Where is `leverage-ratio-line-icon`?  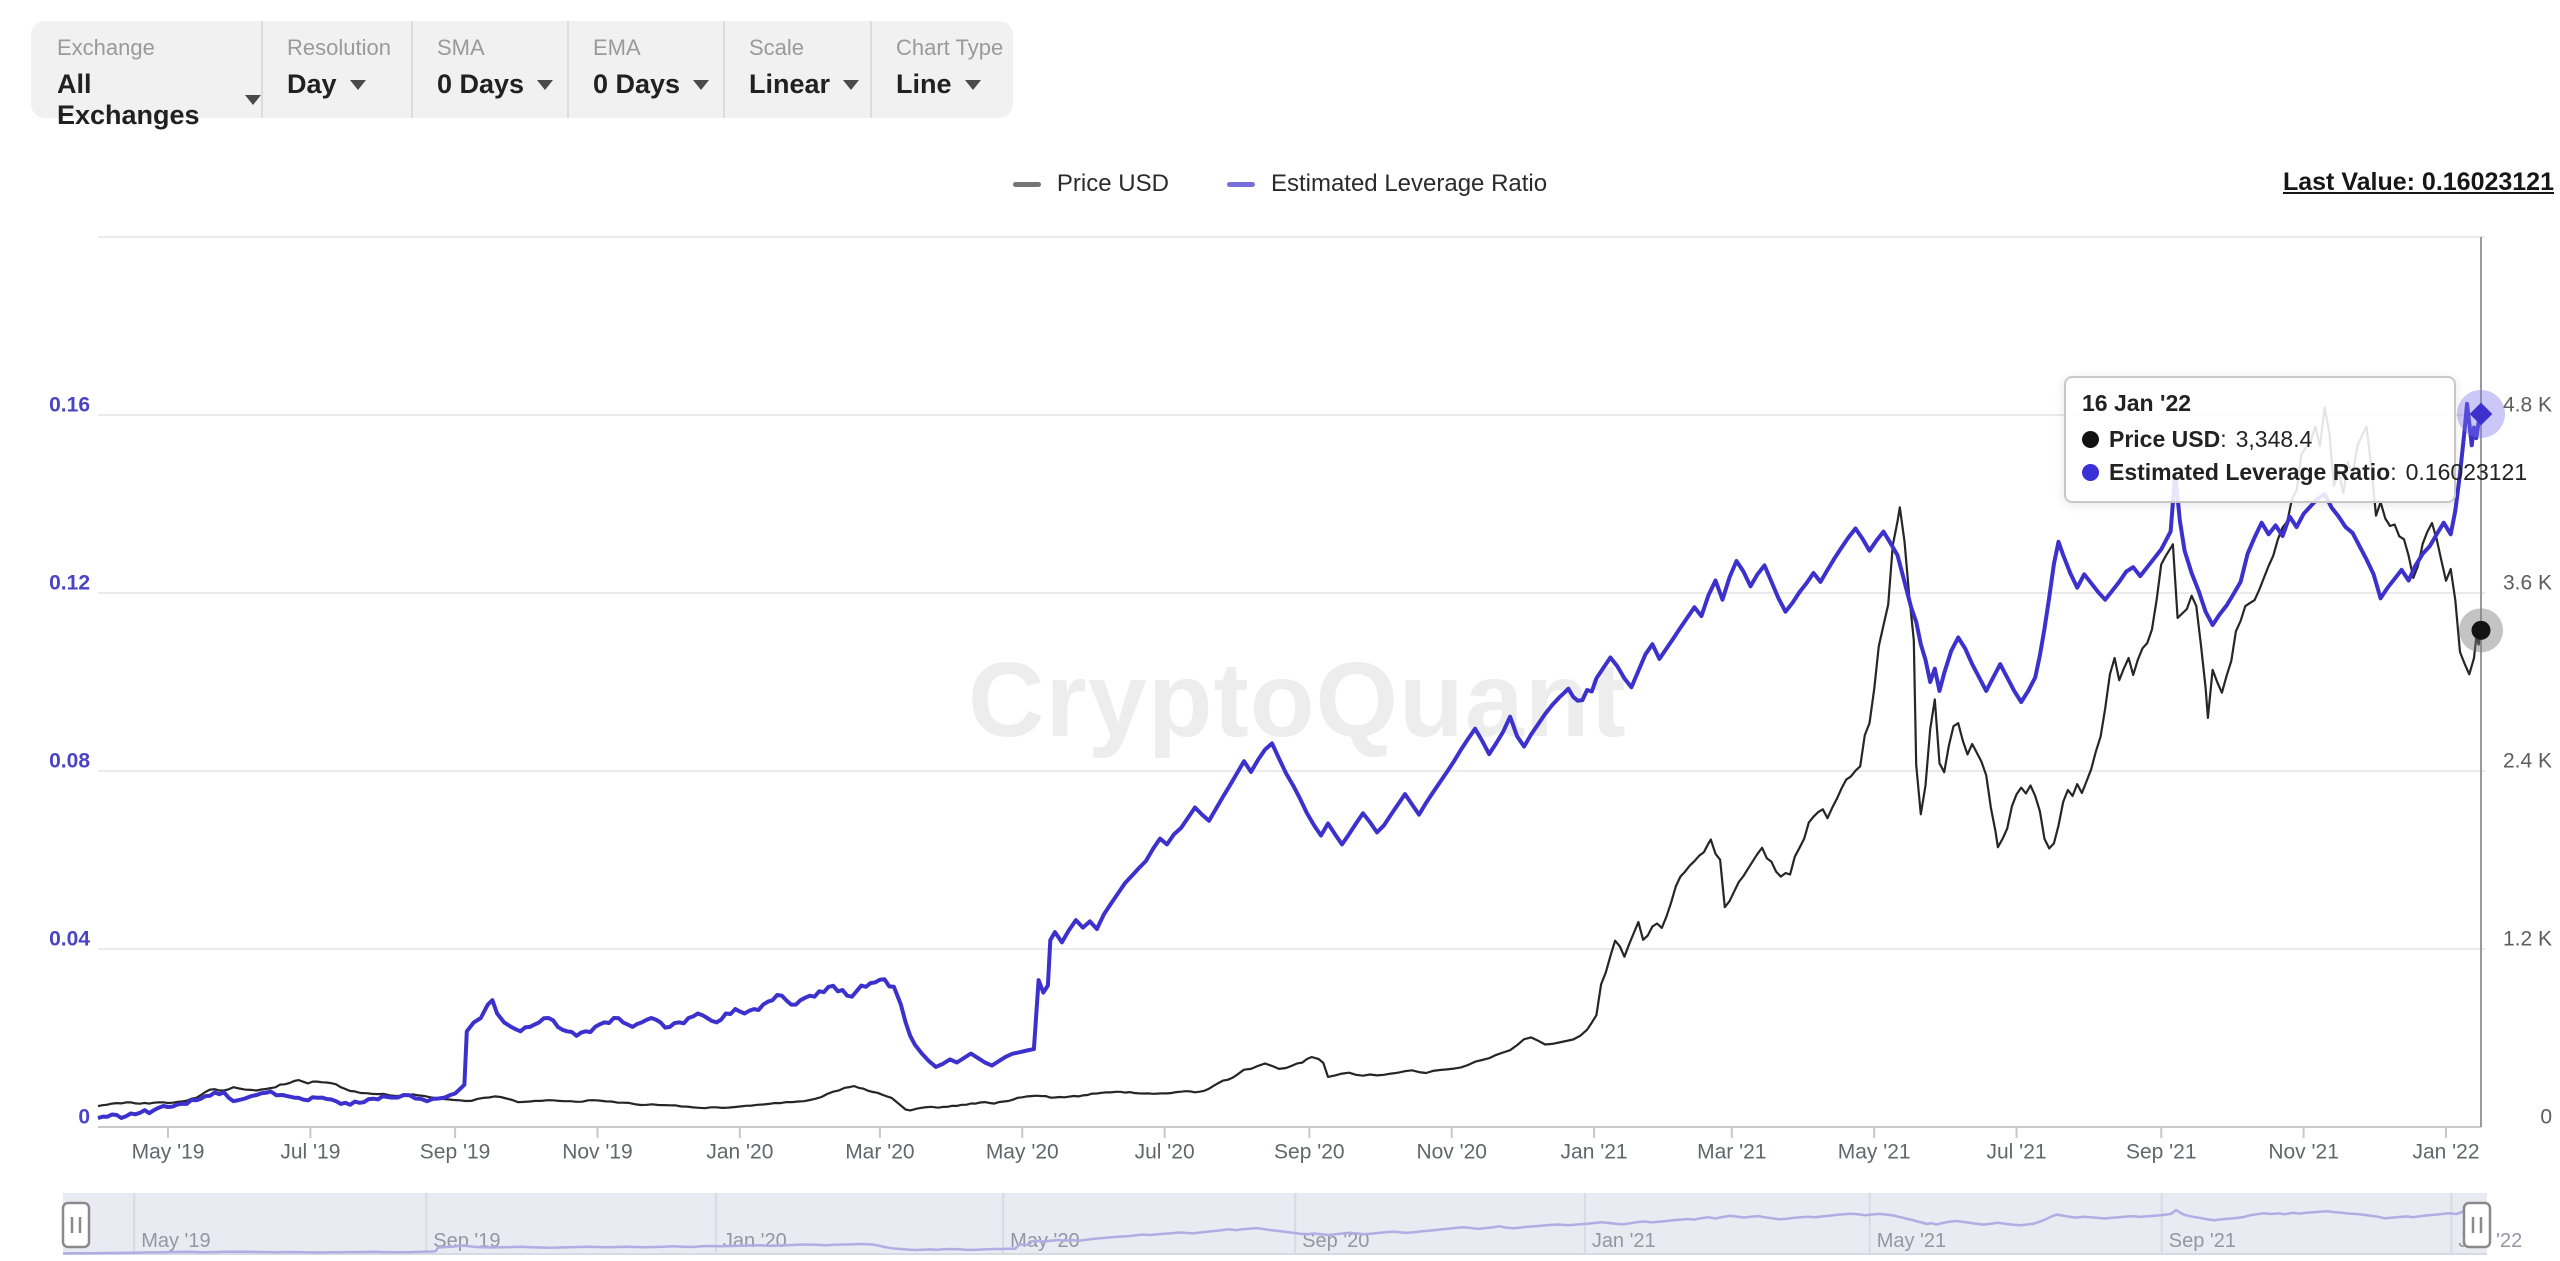
leverage-ratio-line-icon is located at coordinates (1240, 184).